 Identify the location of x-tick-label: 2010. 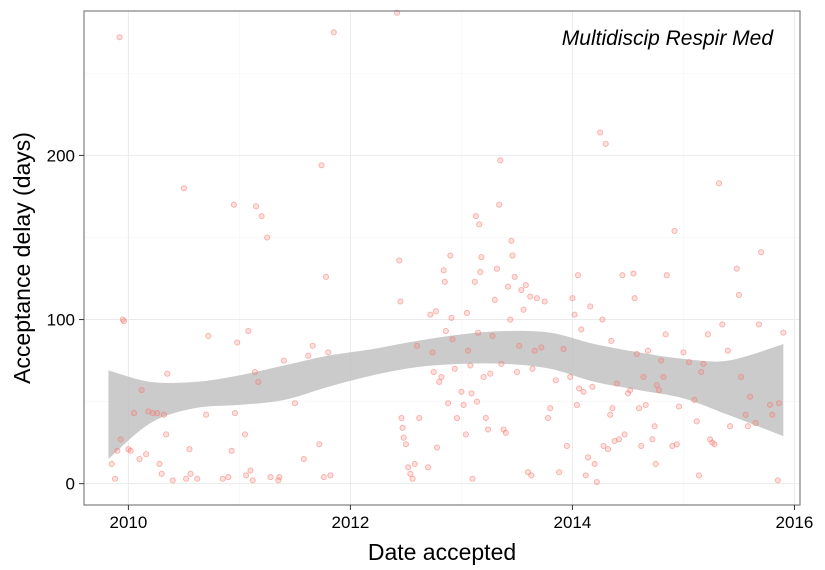
(128, 522).